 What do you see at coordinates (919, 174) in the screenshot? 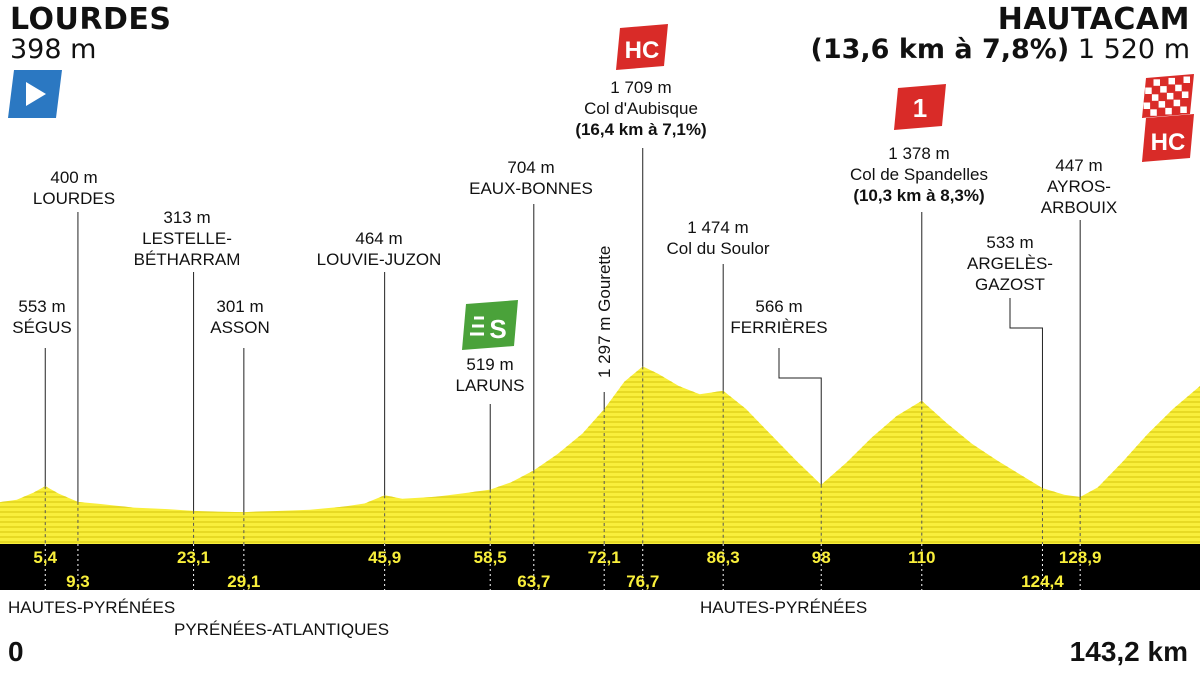
I see `waypoint-name: Col de Spandelles` at bounding box center [919, 174].